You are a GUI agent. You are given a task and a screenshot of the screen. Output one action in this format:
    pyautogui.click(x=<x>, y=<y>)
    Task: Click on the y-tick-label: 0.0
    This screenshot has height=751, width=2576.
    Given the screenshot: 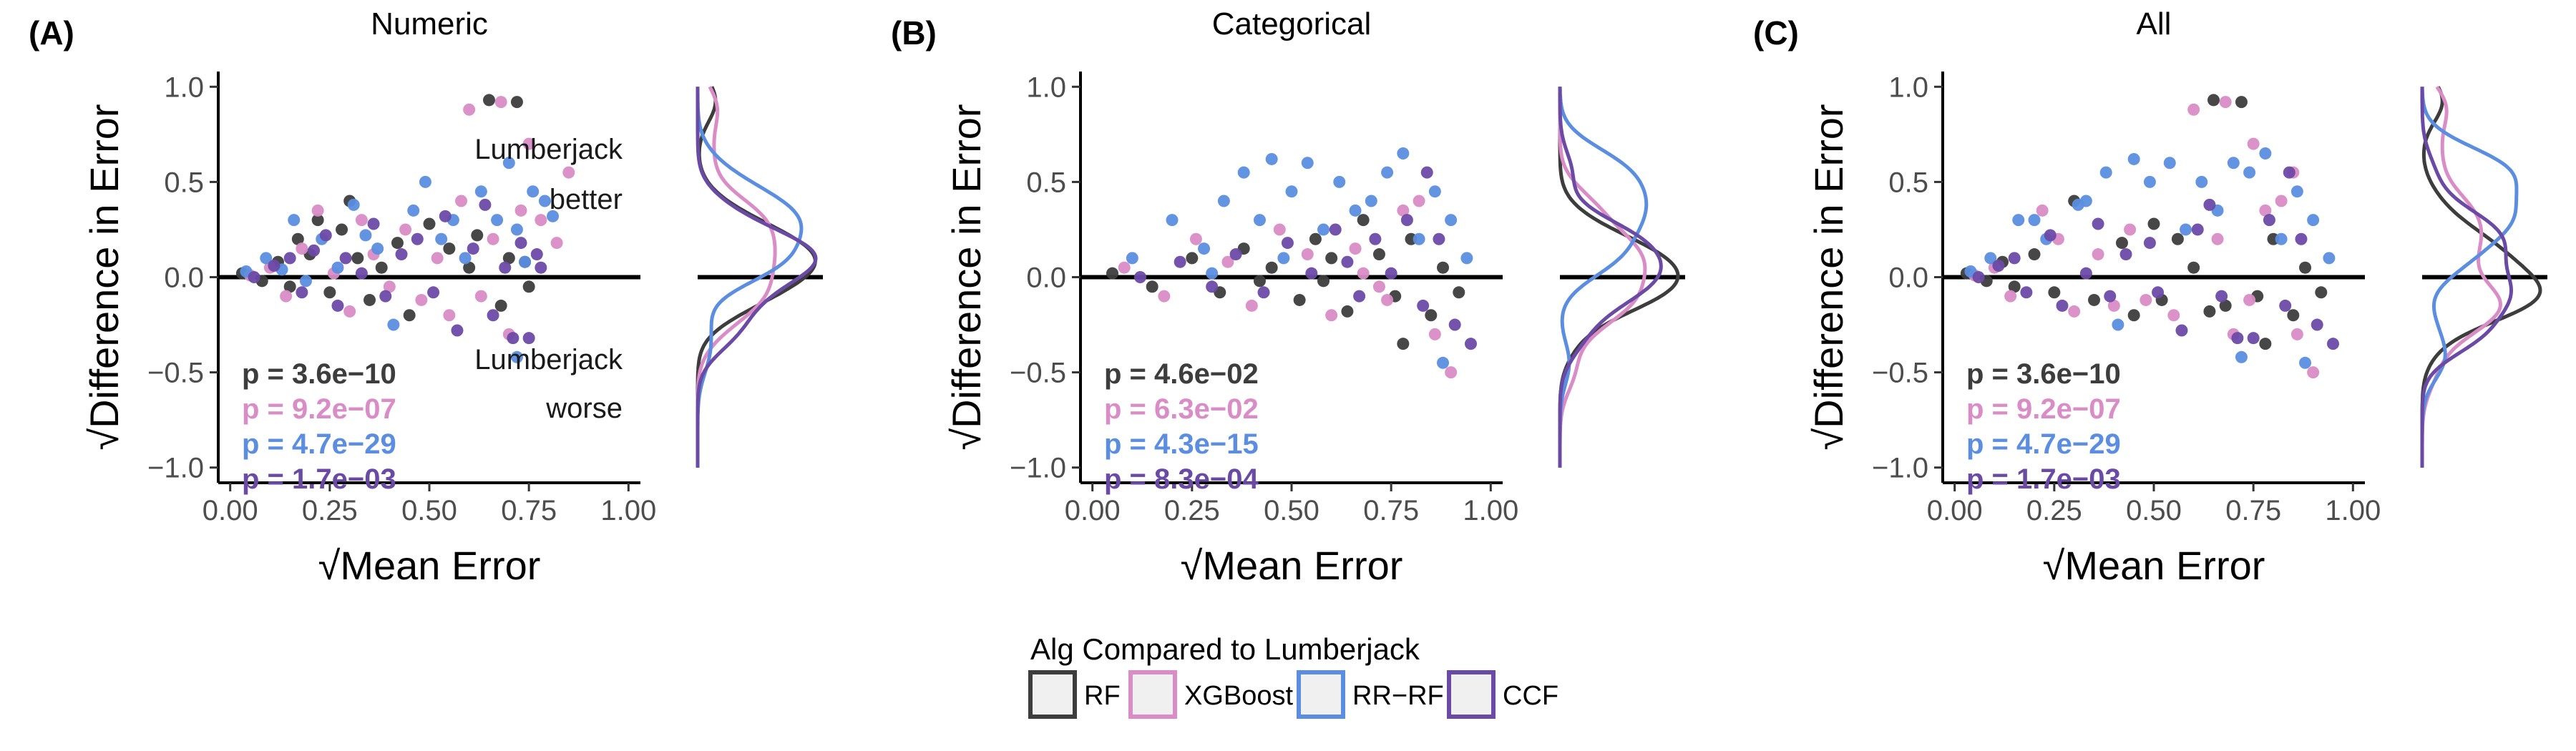 What is the action you would take?
    pyautogui.click(x=184, y=278)
    